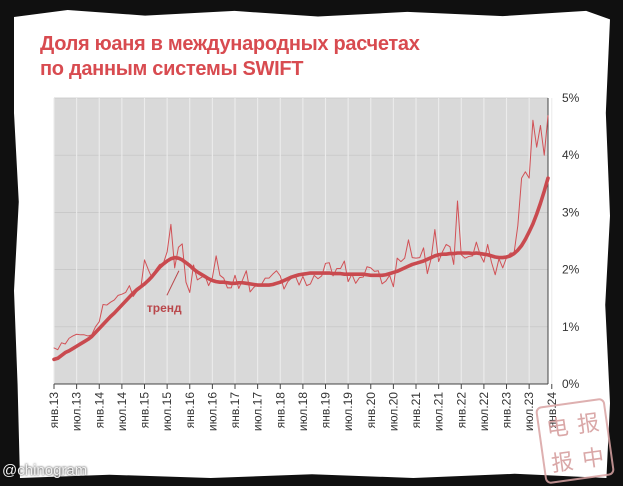 The height and width of the screenshot is (486, 623). Describe the element at coordinates (461, 410) in the screenshot. I see `x-tick-label: янв.22` at that location.